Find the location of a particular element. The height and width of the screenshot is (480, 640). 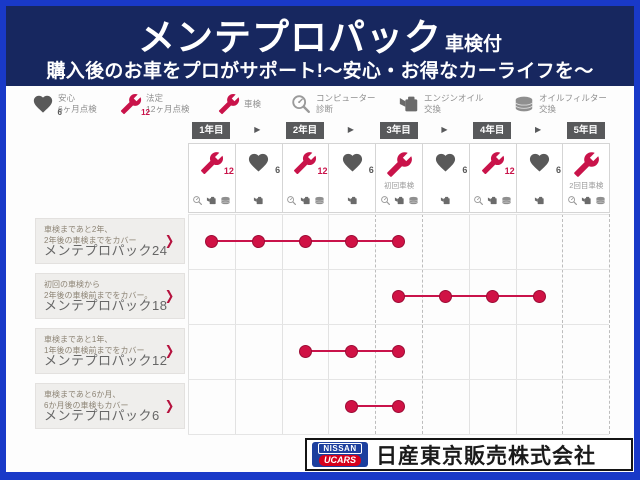

heart-icon: 6 is located at coordinates (47, 105).